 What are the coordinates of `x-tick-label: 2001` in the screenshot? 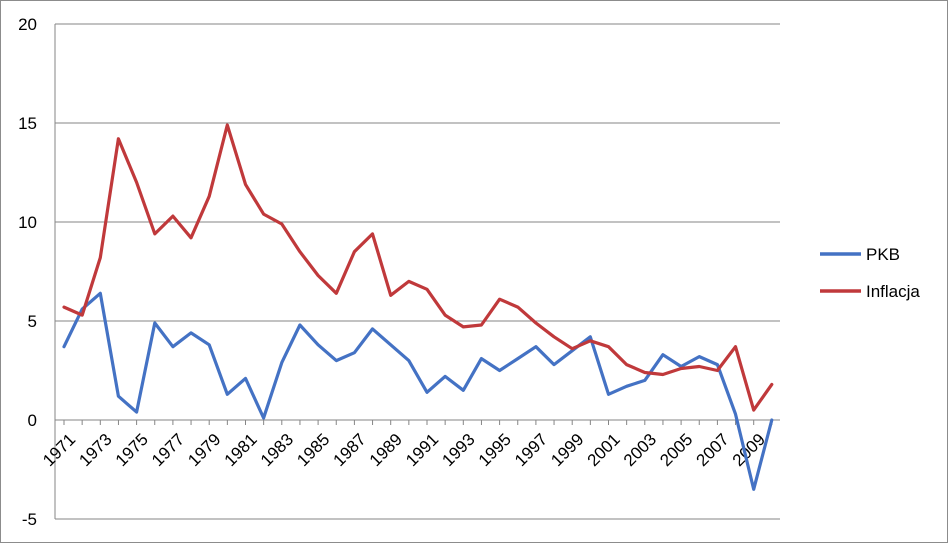 It's located at (604, 450).